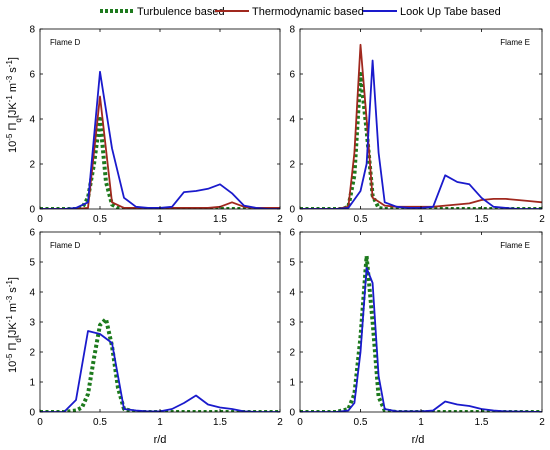  I want to click on legend-label: Turbulence based, so click(181, 12).